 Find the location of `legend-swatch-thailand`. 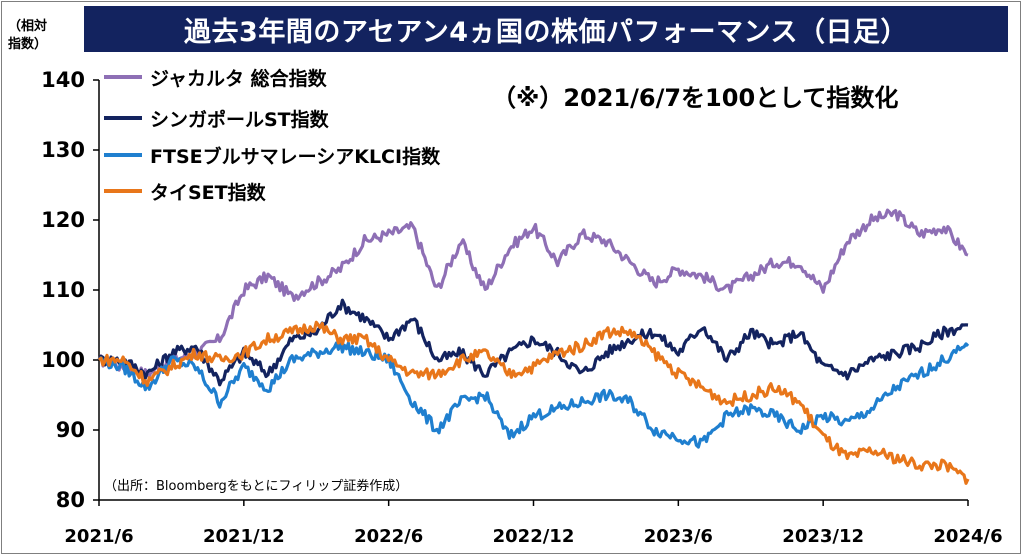

legend-swatch-thailand is located at coordinates (123, 191).